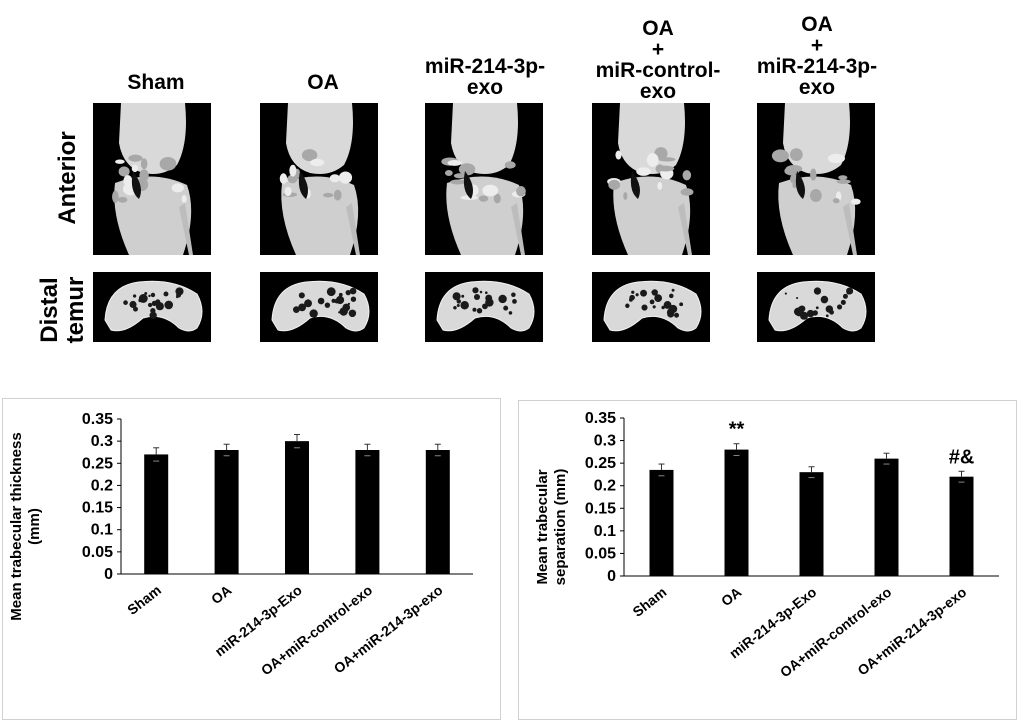 The height and width of the screenshot is (724, 1020). Describe the element at coordinates (484, 307) in the screenshot. I see `distal-femur-image-mir-214-exo` at that location.